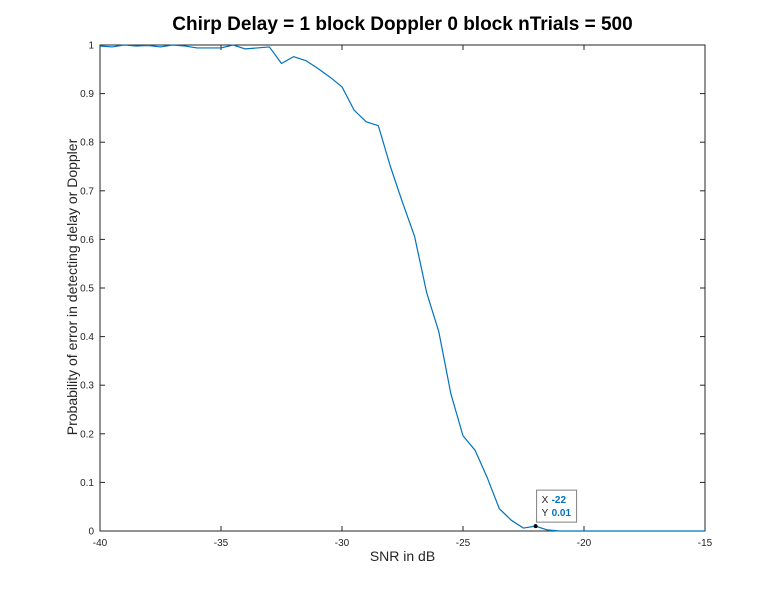  Describe the element at coordinates (91, 532) in the screenshot. I see `y-tick-label: 0` at that location.